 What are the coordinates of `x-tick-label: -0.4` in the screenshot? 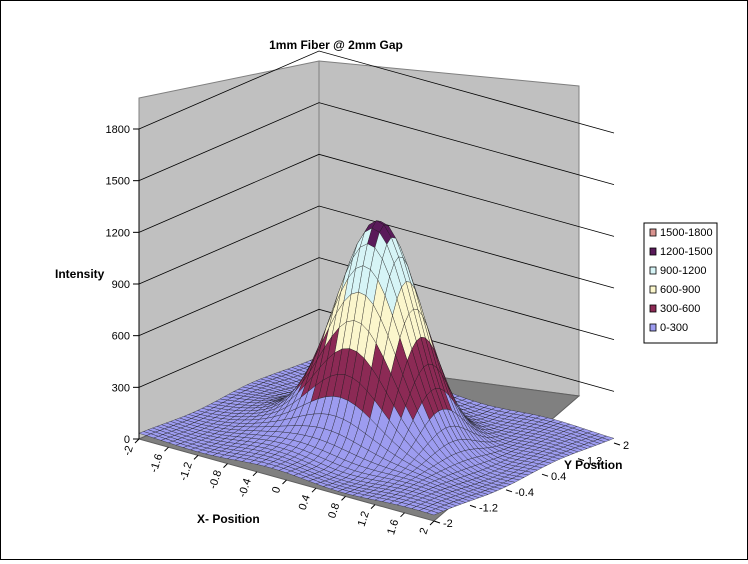 It's located at (245, 488).